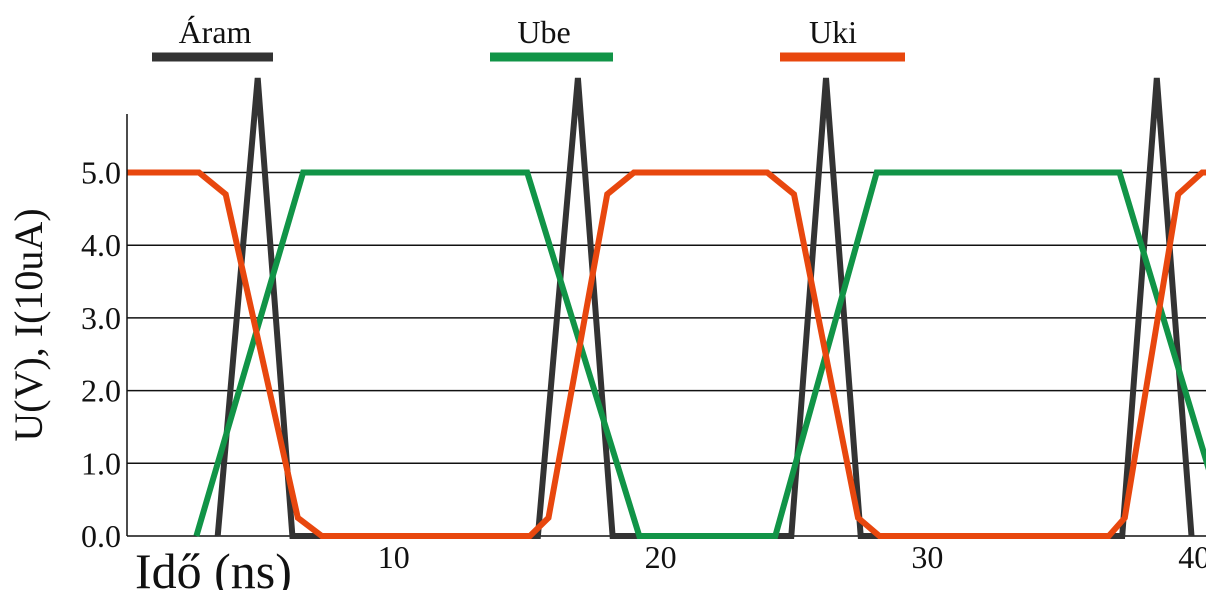 This screenshot has width=1206, height=590. What do you see at coordinates (101, 391) in the screenshot?
I see `y-tick-label: 2.0` at bounding box center [101, 391].